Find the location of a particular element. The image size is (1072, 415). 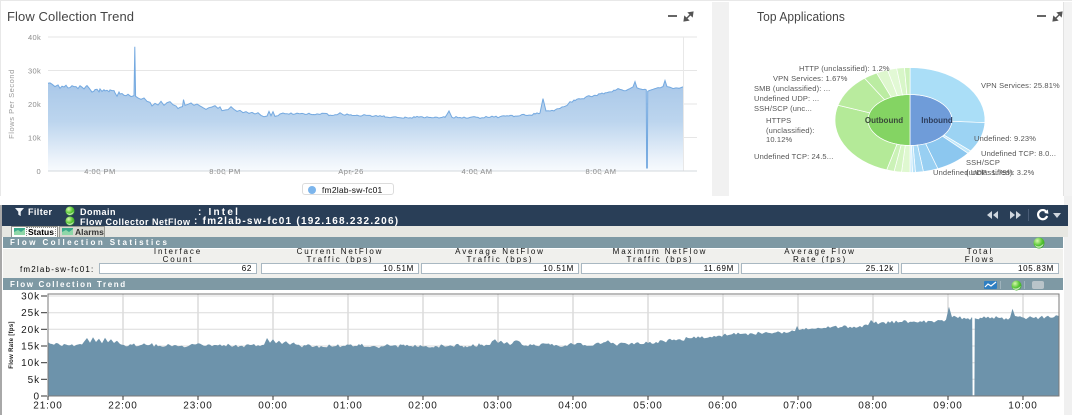

svg-text: 06:00 is located at coordinates (723, 406).